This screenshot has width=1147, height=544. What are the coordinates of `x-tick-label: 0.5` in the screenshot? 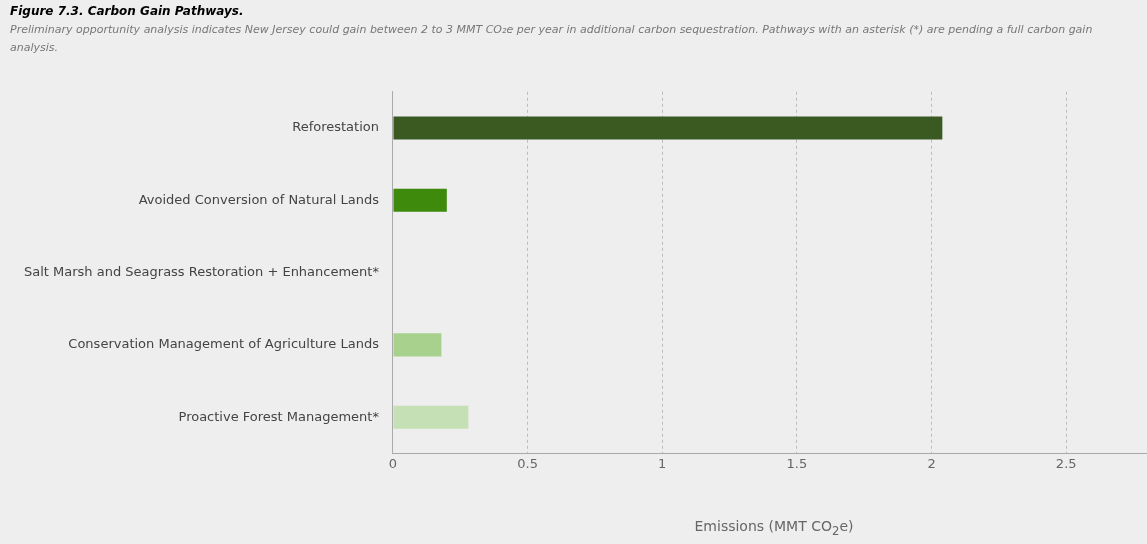 It's located at (527, 463).